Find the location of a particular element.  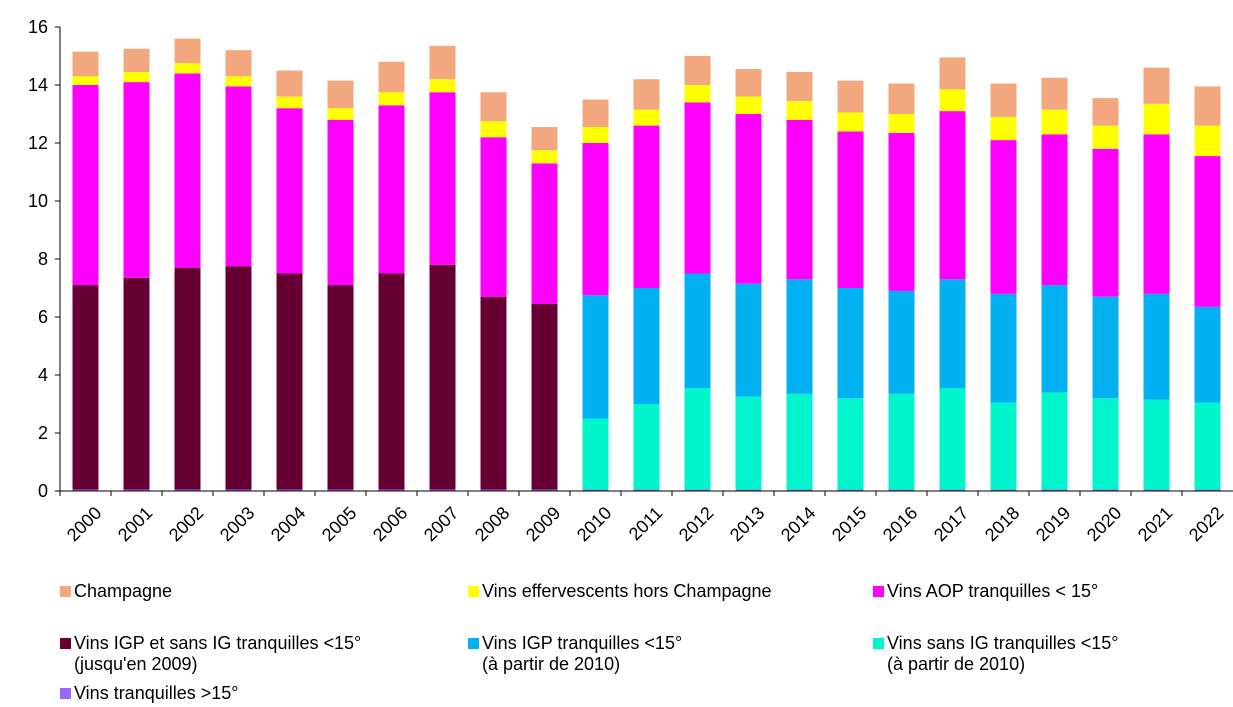

x-tick-label: 2018 is located at coordinates (1002, 524).